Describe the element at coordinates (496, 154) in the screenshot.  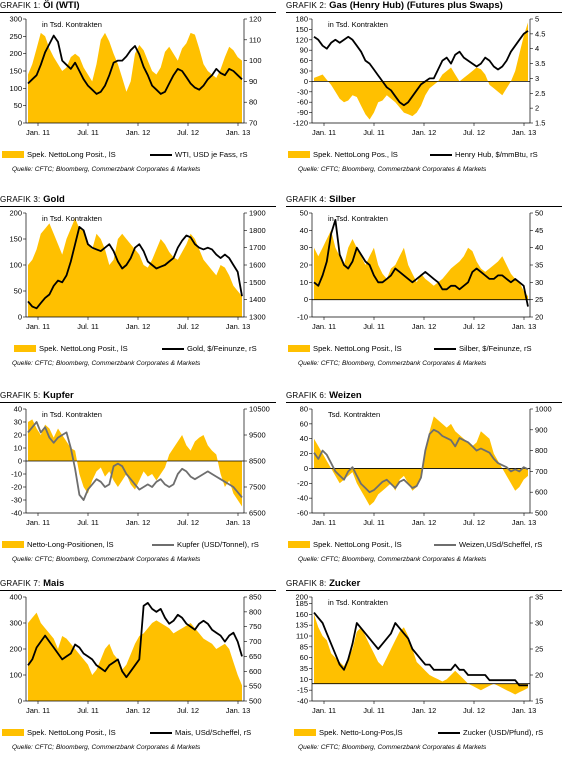
I see `legend-line-label: Henry Hub, $/mmBtu, rS` at that location.